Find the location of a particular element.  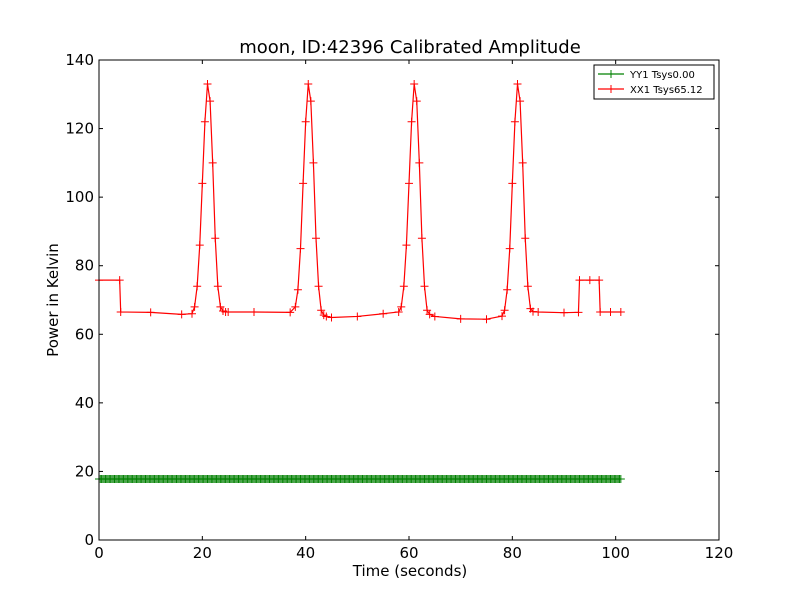

legend-box is located at coordinates (654, 82).